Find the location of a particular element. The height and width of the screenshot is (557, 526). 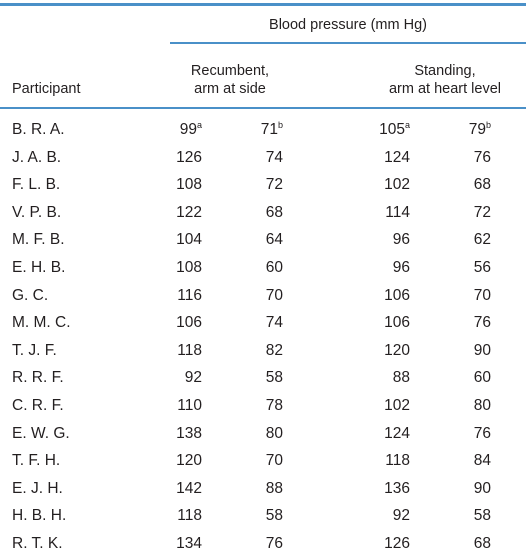

participant: T. J. F. is located at coordinates (34, 350).